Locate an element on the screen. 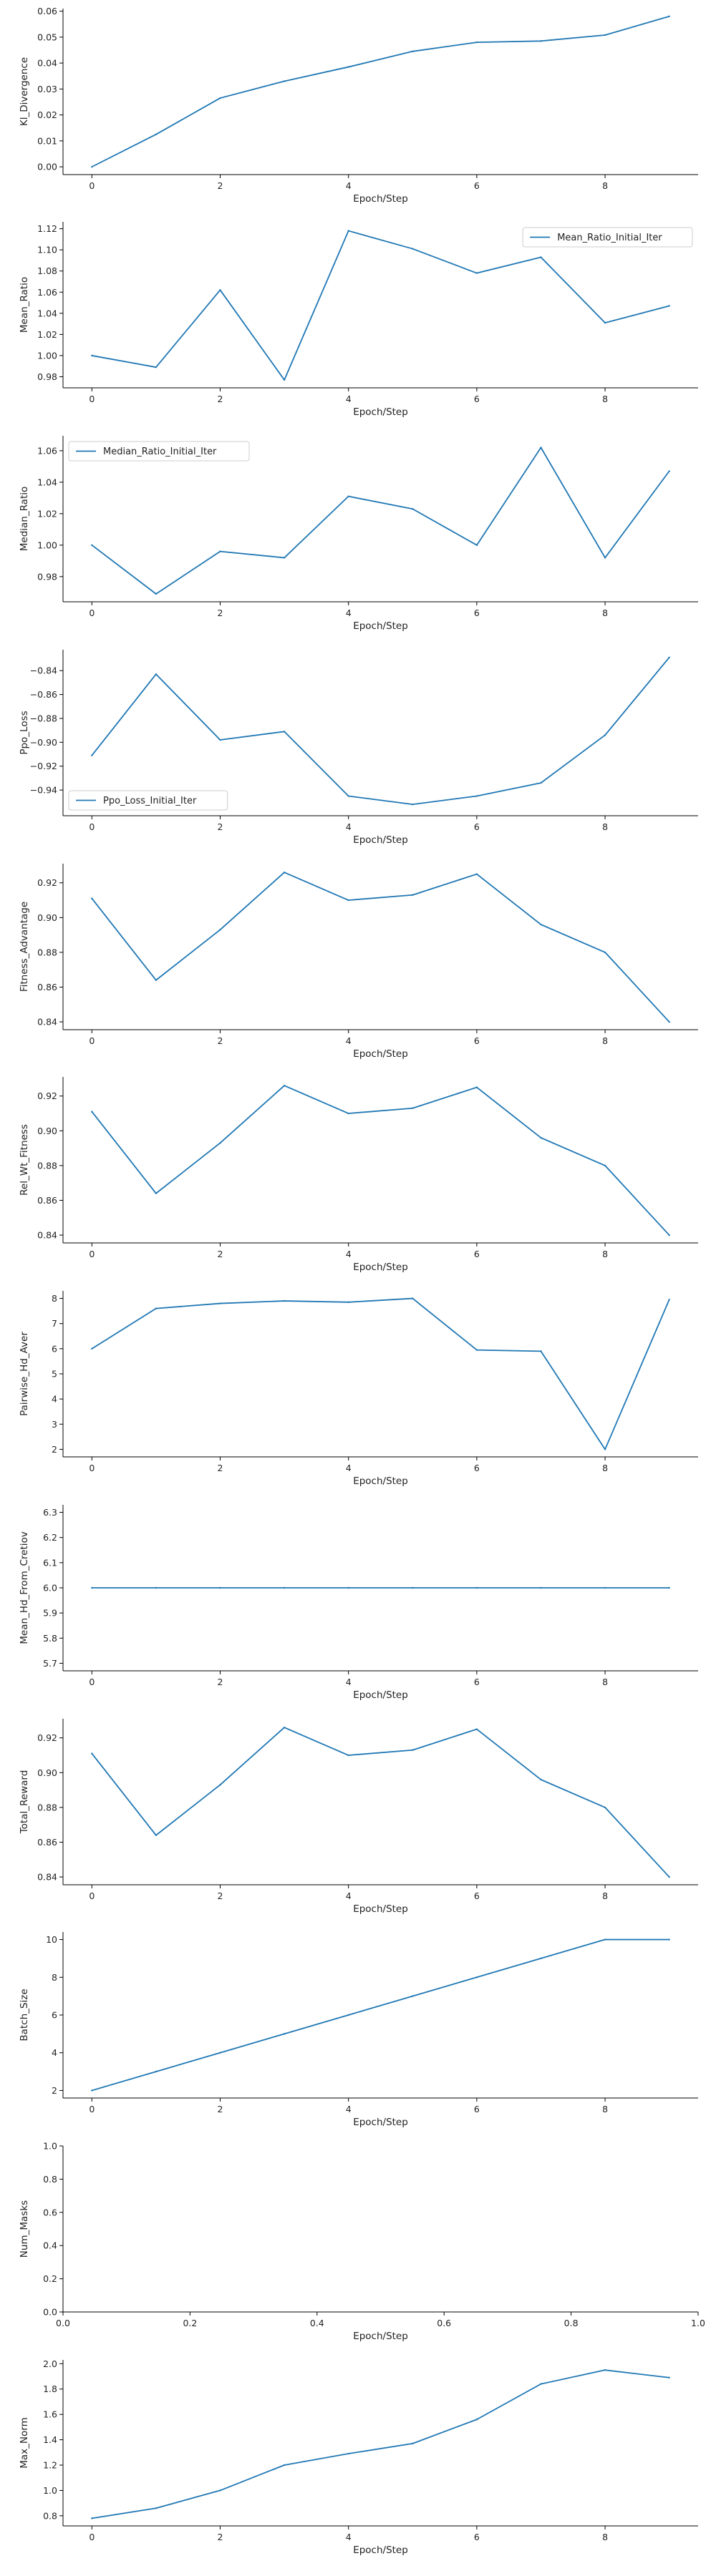 Image resolution: width=716 pixels, height=2576 pixels. x-tick-label: 0.4 is located at coordinates (317, 2323).